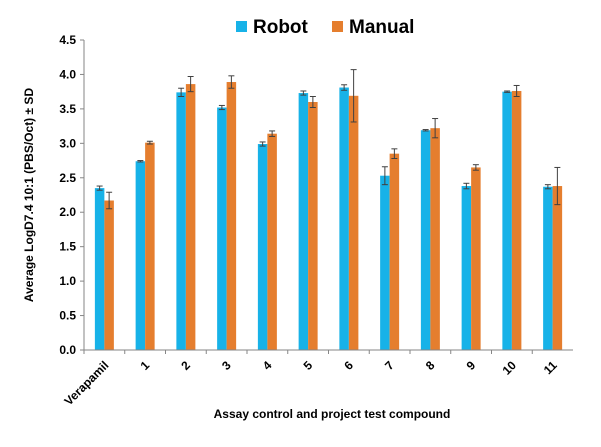 The height and width of the screenshot is (447, 601). Describe the element at coordinates (337, 26) in the screenshot. I see `legend-swatch-manual` at that location.